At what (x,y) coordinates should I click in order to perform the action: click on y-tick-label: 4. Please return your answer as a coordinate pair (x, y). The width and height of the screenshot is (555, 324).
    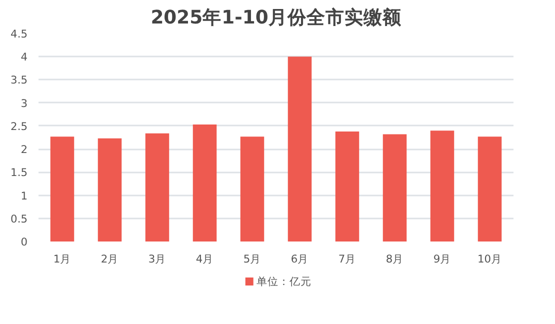
    Looking at the image, I should click on (24, 57).